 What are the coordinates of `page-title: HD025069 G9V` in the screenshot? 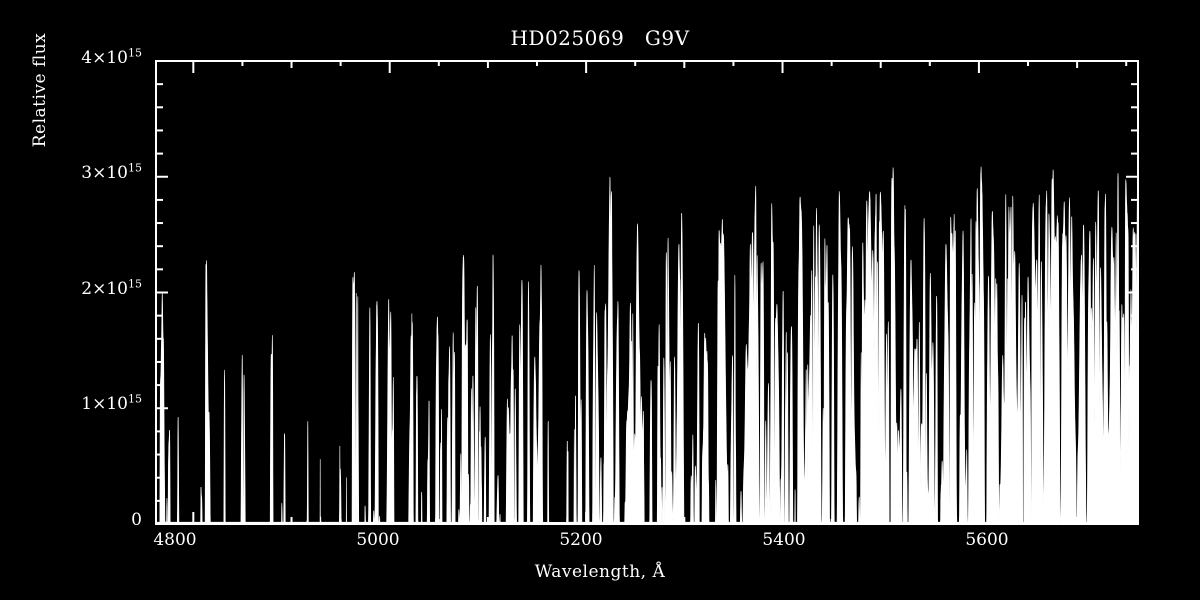 It's located at (600, 38).